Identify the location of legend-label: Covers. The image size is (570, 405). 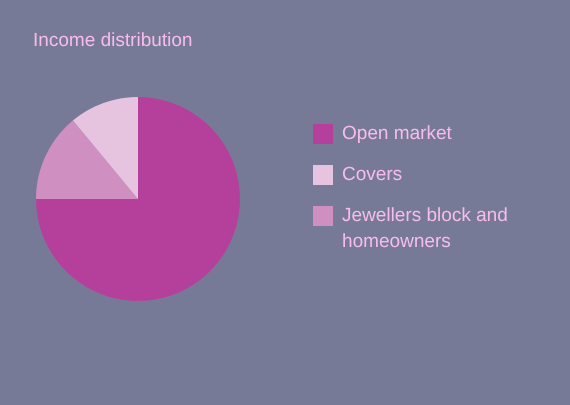
(372, 175).